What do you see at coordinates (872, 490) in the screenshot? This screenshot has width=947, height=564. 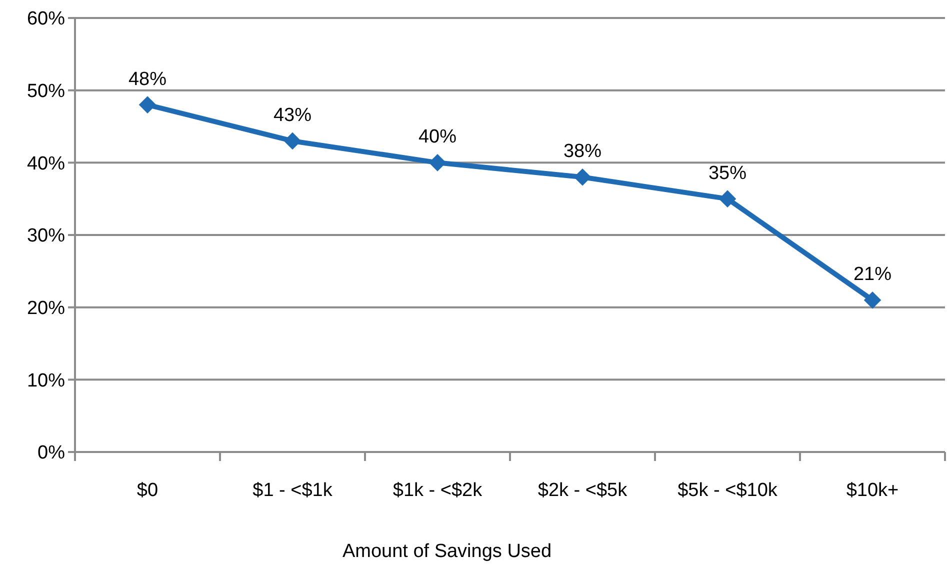 I see `x-tick-label: $10k+` at bounding box center [872, 490].